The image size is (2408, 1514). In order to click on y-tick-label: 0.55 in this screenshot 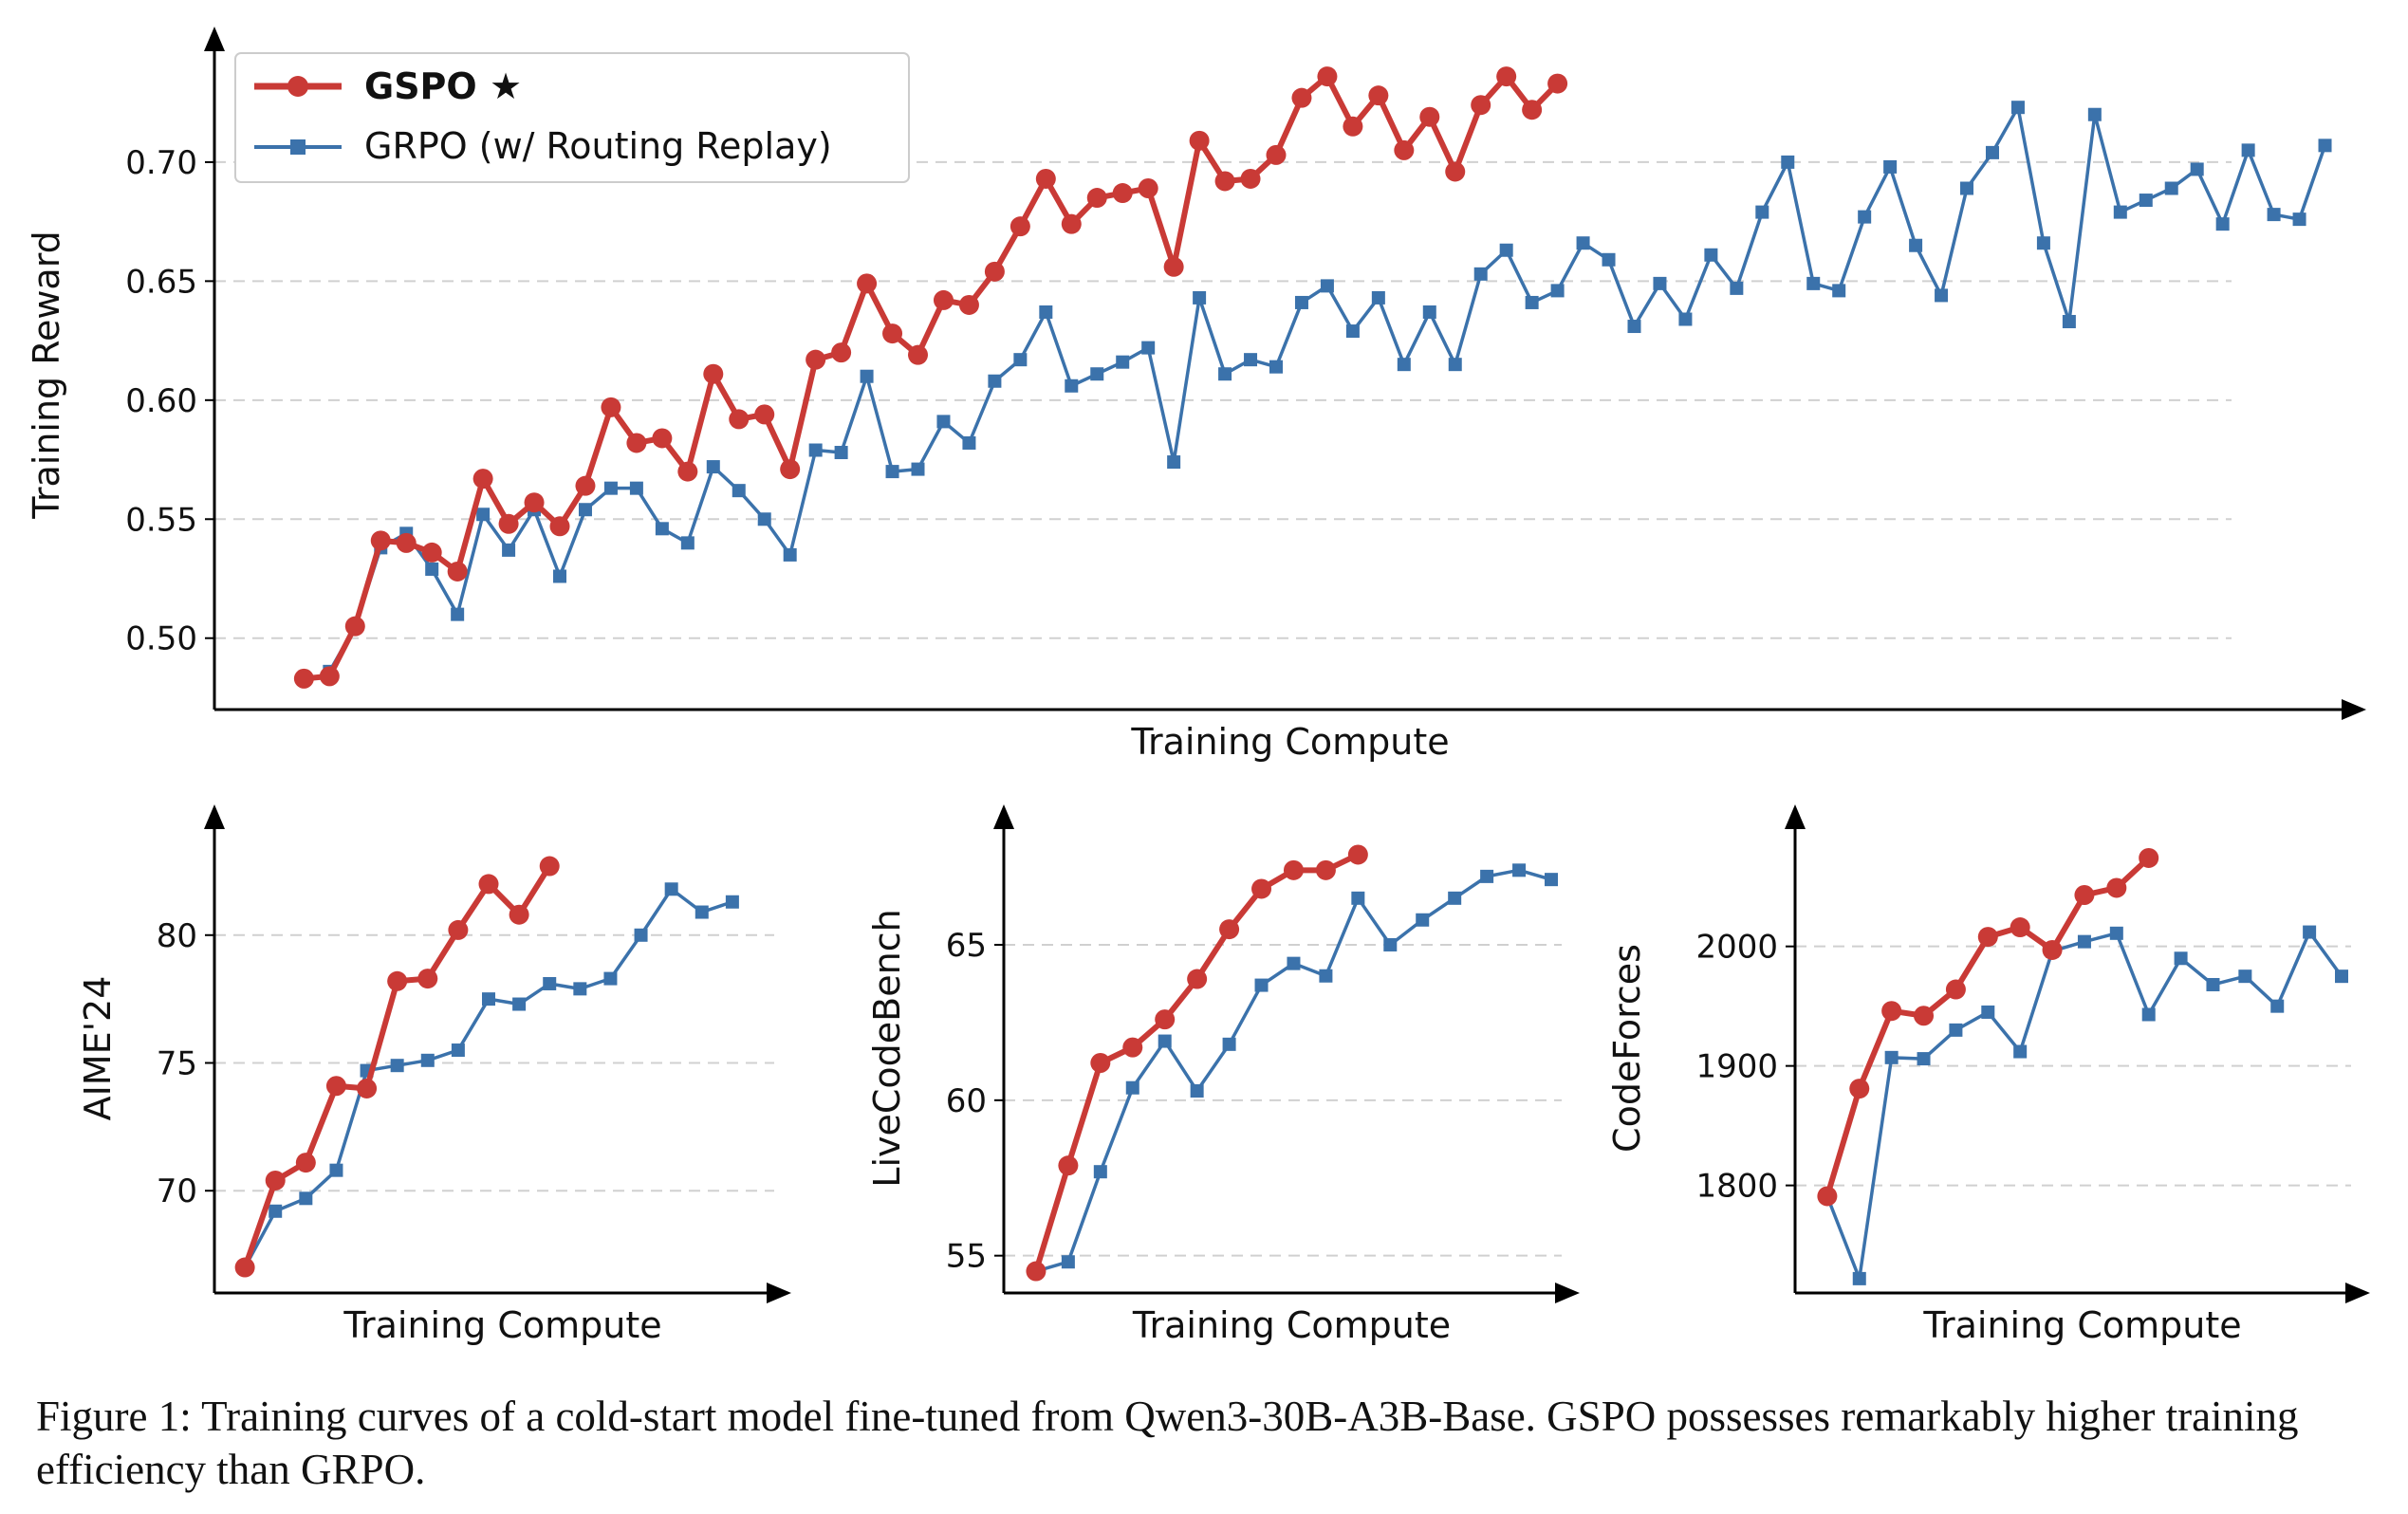, I will do `click(161, 520)`.